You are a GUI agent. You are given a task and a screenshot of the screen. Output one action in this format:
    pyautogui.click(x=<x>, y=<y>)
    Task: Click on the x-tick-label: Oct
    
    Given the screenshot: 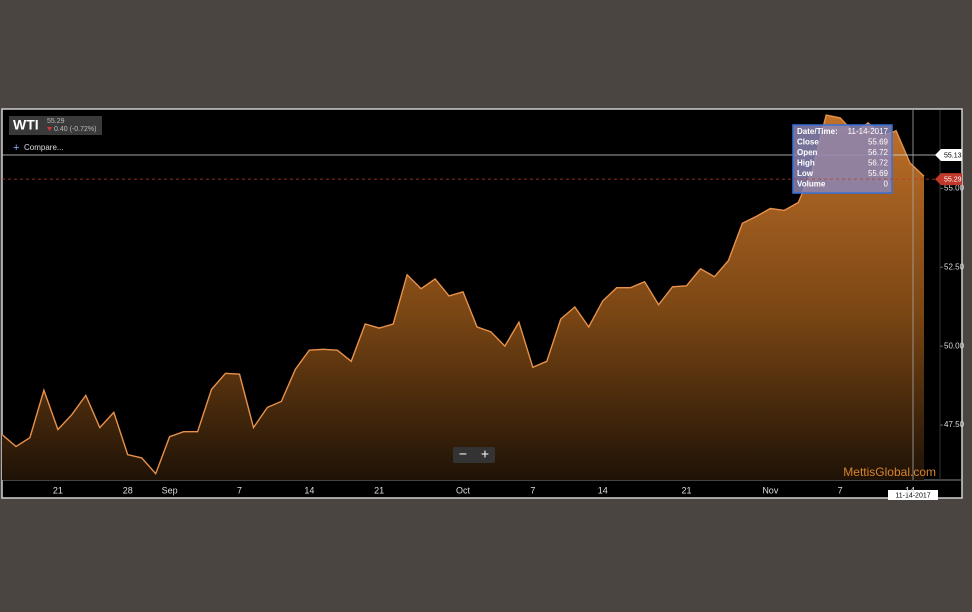 What is the action you would take?
    pyautogui.click(x=463, y=490)
    